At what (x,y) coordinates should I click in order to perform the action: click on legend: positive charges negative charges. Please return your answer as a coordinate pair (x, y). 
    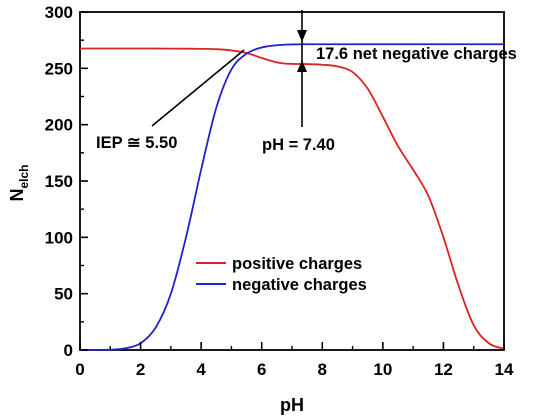
    Looking at the image, I should click on (281, 274).